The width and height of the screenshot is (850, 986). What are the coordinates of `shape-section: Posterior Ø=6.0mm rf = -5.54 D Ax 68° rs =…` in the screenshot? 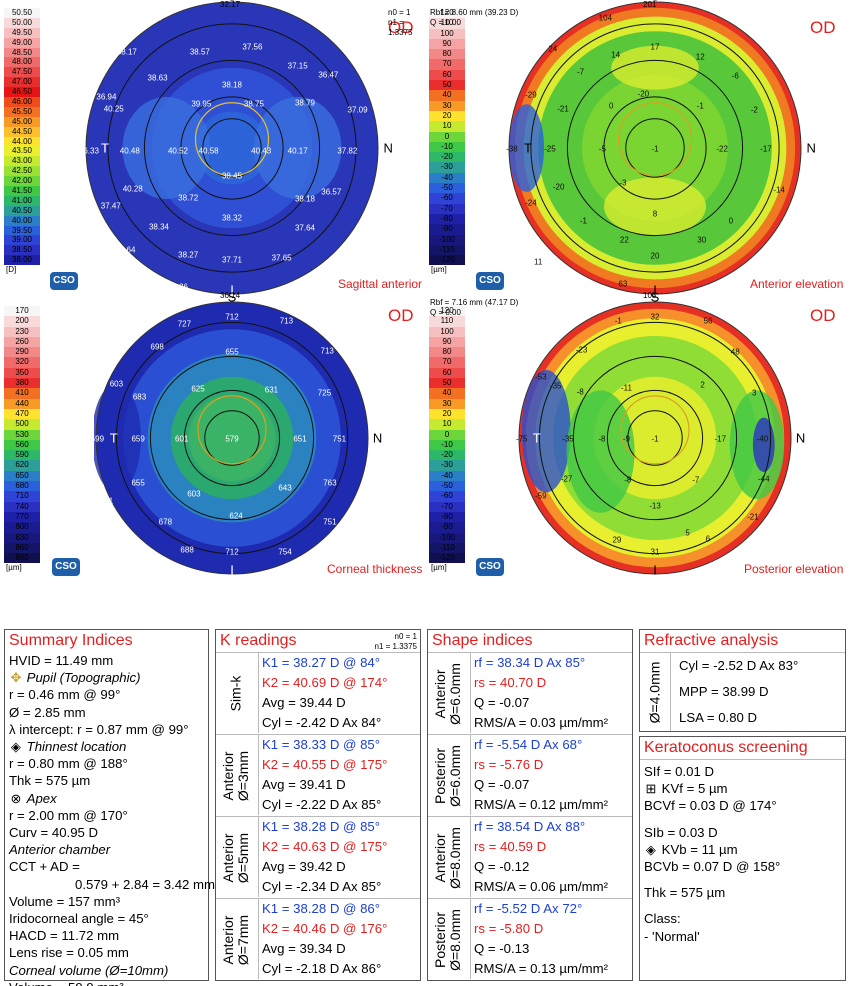 It's located at (530, 775).